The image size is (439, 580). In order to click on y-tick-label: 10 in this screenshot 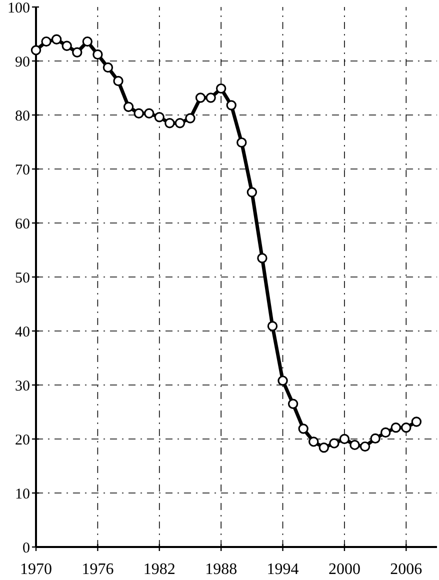, I will do `click(22, 494)`.